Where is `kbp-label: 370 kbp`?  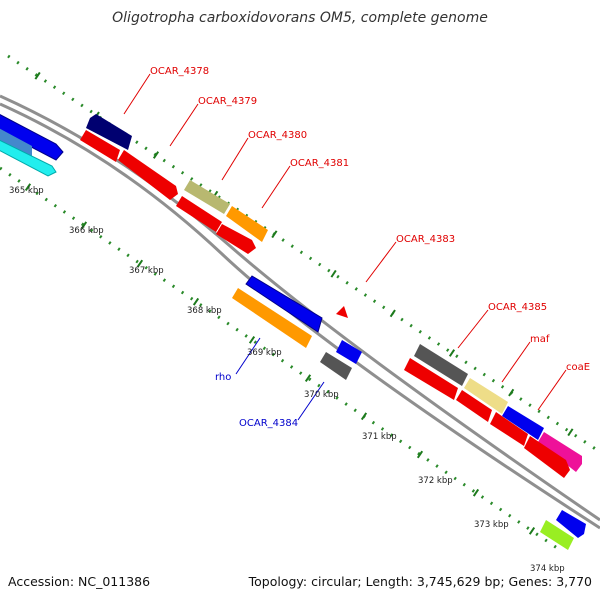 kbp-label: 370 kbp is located at coordinates (321, 395).